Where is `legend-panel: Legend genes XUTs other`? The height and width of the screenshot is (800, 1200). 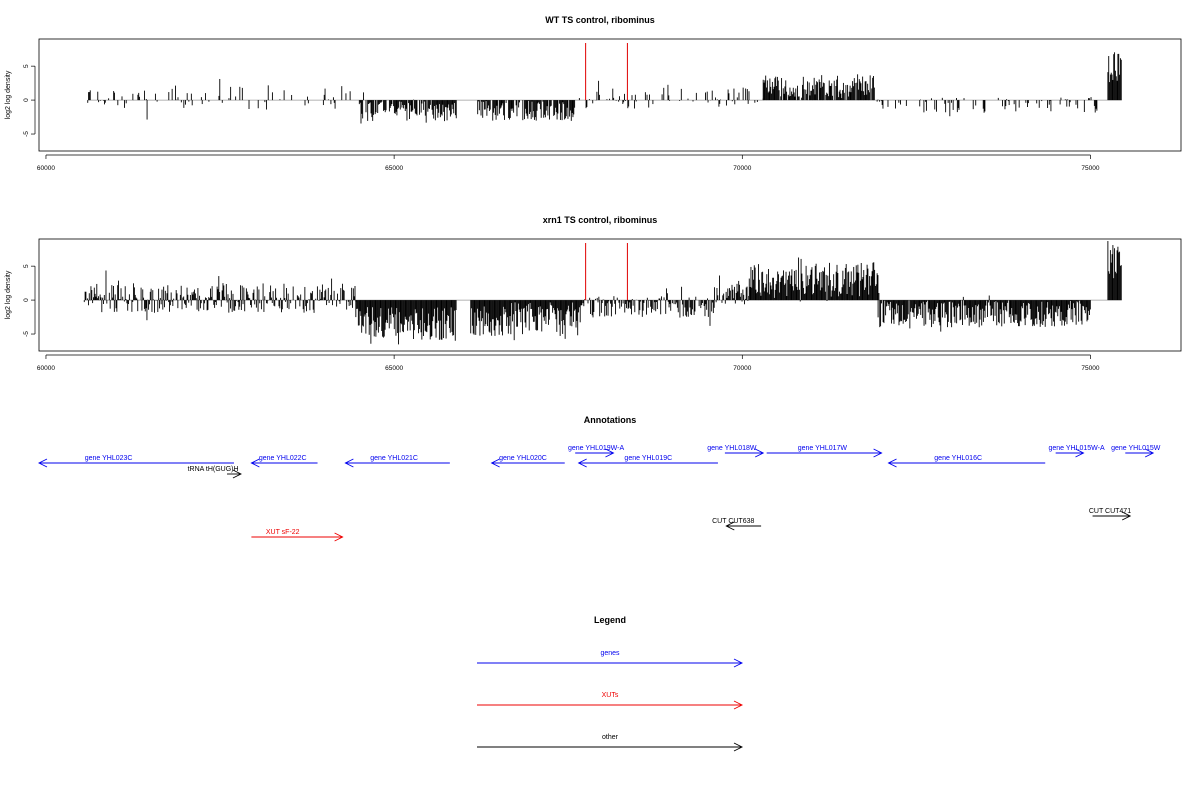 legend-panel: Legend genes XUTs other is located at coordinates (610, 683).